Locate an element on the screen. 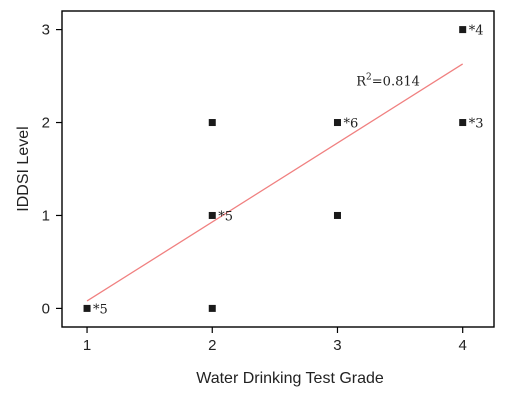 This screenshot has width=507, height=397. y-tick-label-1: 1 is located at coordinates (46, 215).